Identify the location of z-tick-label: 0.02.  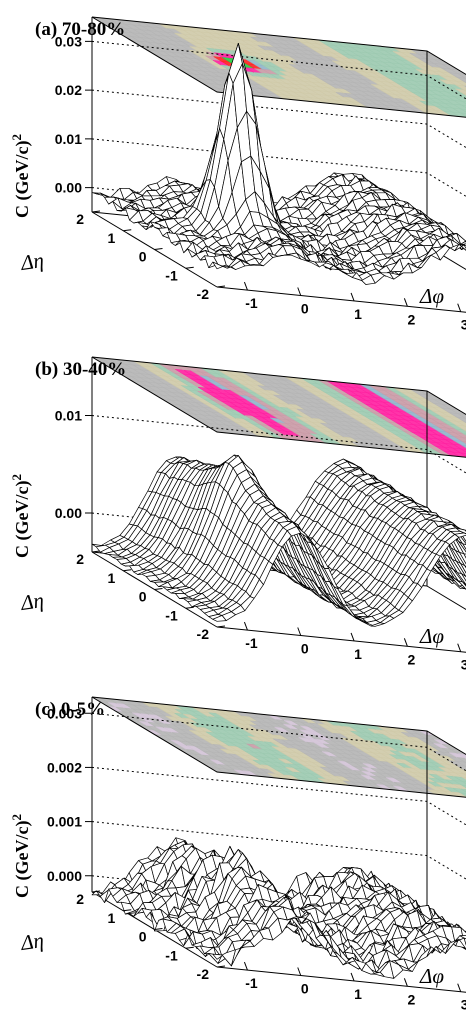
(68, 90).